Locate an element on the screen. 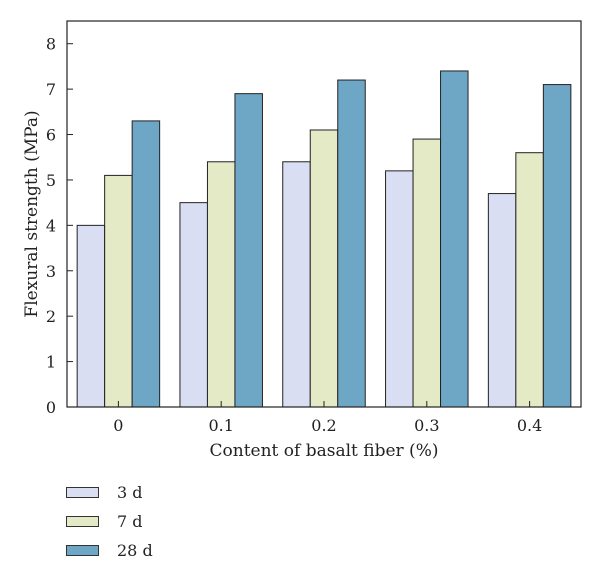 Image resolution: width=600 pixels, height=568 pixels. y-tick-label: 8 is located at coordinates (51, 44).